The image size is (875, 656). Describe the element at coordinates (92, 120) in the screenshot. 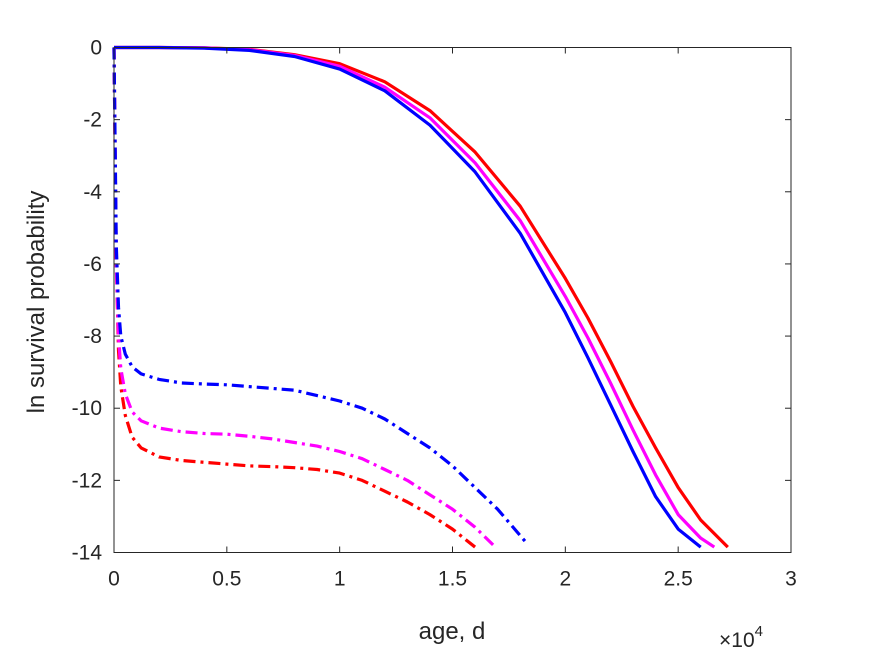

I see `y-tick-label: -2` at that location.